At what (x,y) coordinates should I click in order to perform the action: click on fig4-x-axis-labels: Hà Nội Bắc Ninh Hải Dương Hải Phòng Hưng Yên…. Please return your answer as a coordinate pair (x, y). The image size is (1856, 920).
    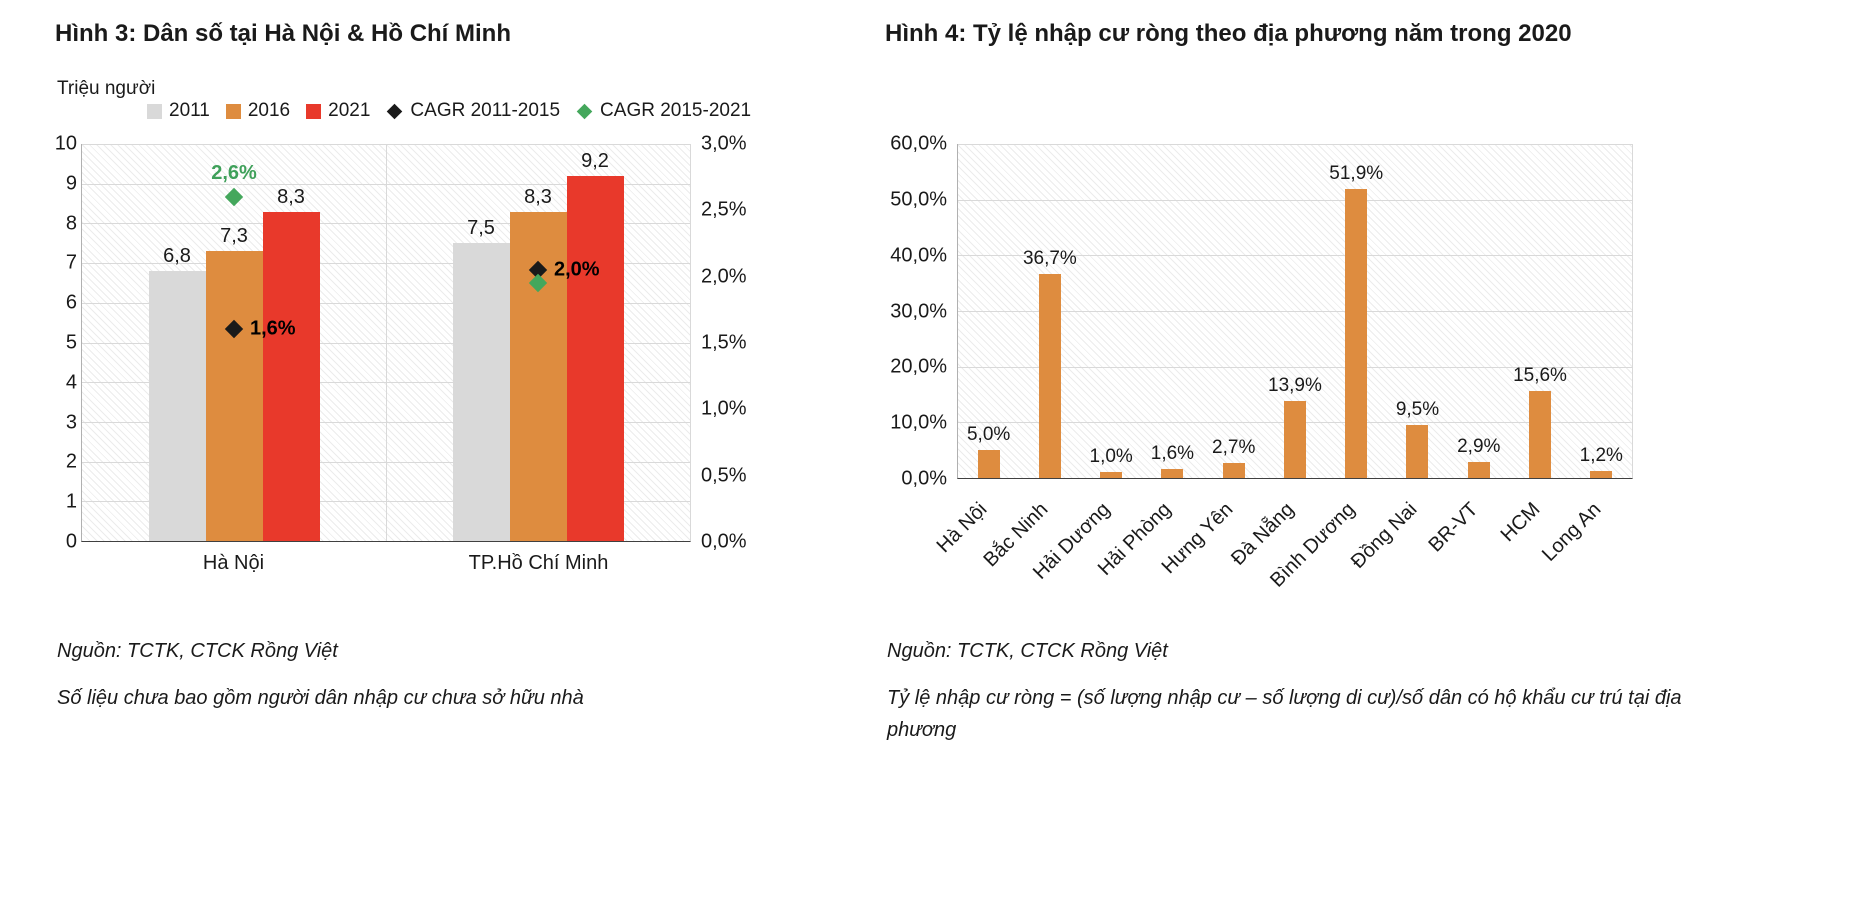
    Looking at the image, I should click on (1282, 535).